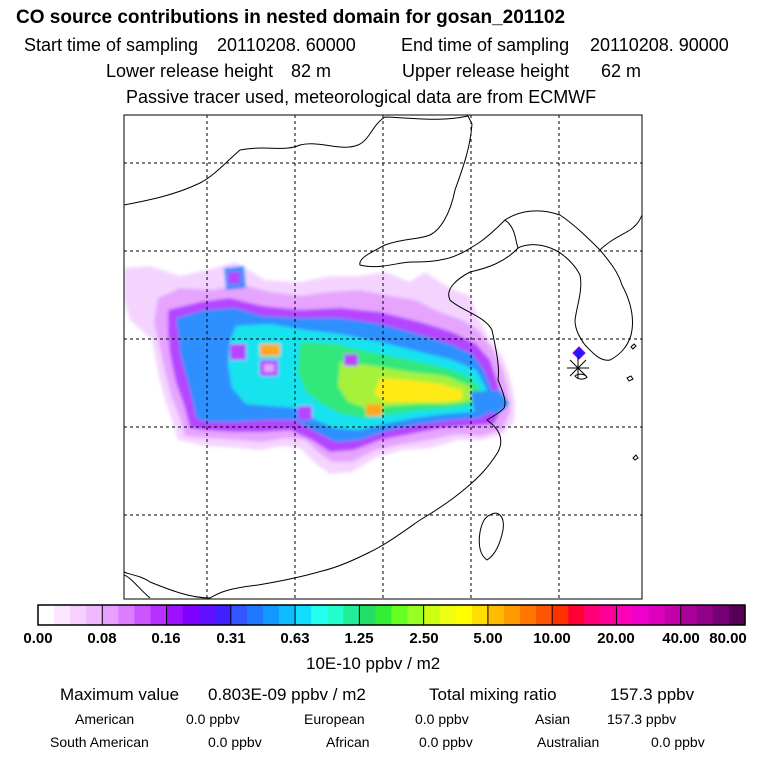 Image resolution: width=768 pixels, height=768 pixels. What do you see at coordinates (652, 694) in the screenshot?
I see `total-mixing-value: 157.3 ppbv` at bounding box center [652, 694].